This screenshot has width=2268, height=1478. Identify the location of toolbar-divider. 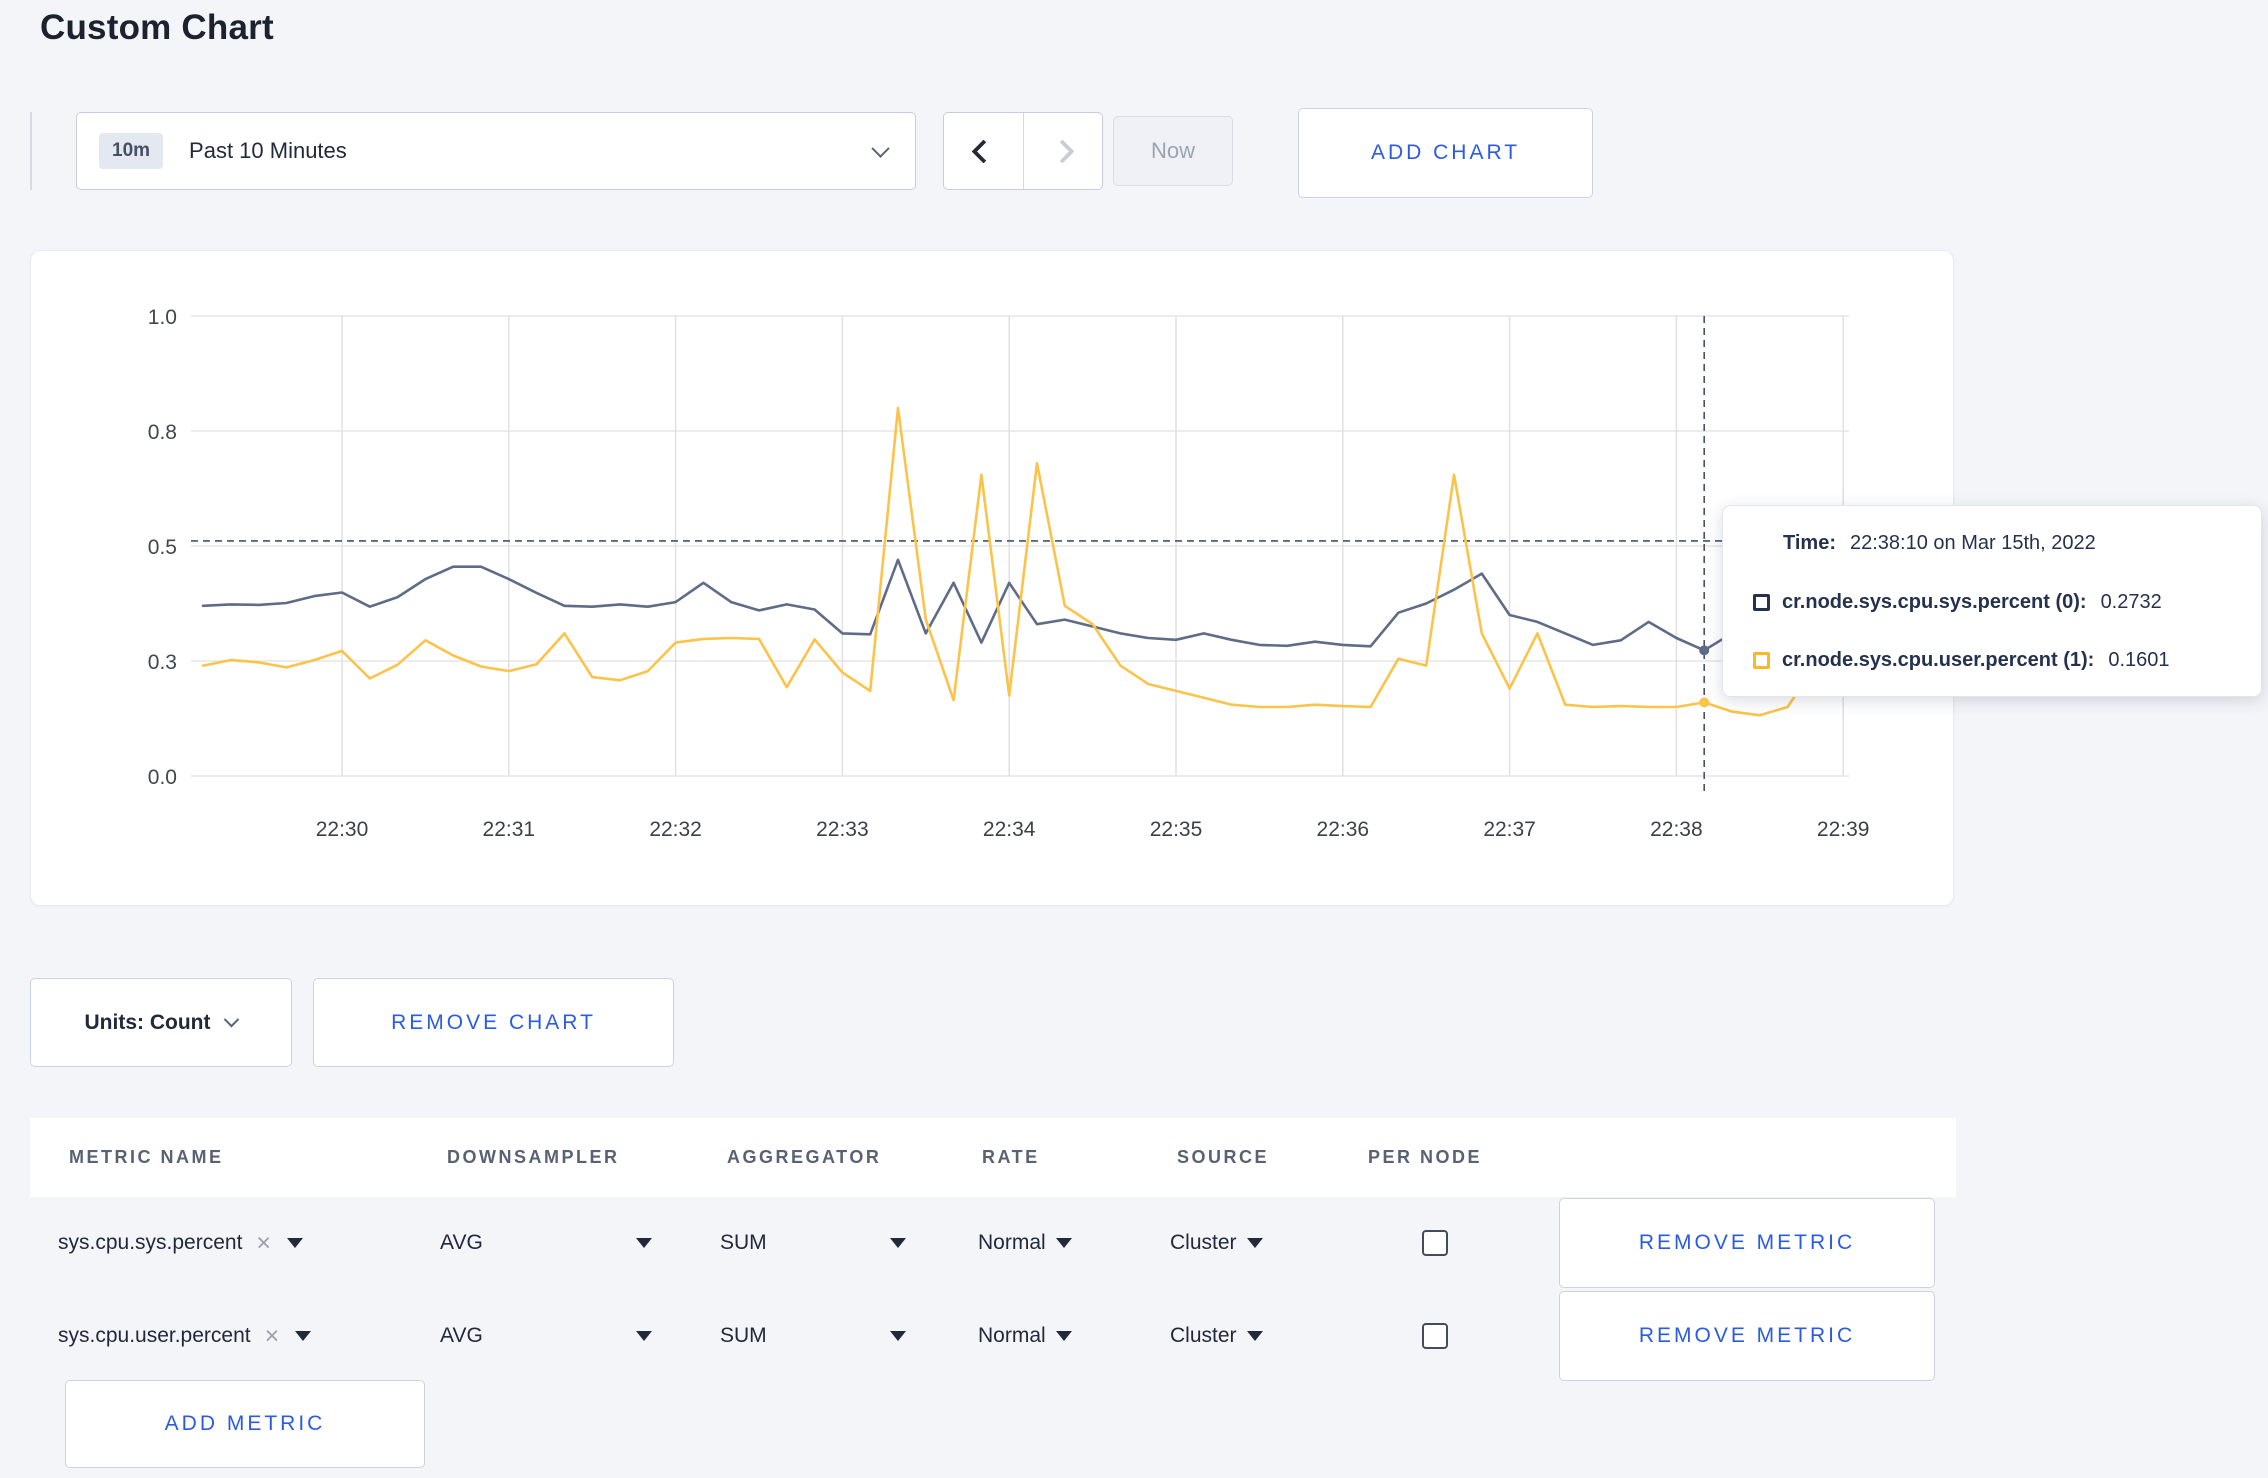
(31, 151).